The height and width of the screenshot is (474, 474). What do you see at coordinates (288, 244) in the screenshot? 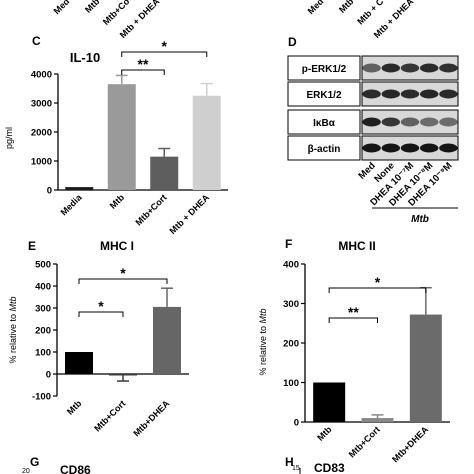
I see `panel-letter-f: F` at bounding box center [288, 244].